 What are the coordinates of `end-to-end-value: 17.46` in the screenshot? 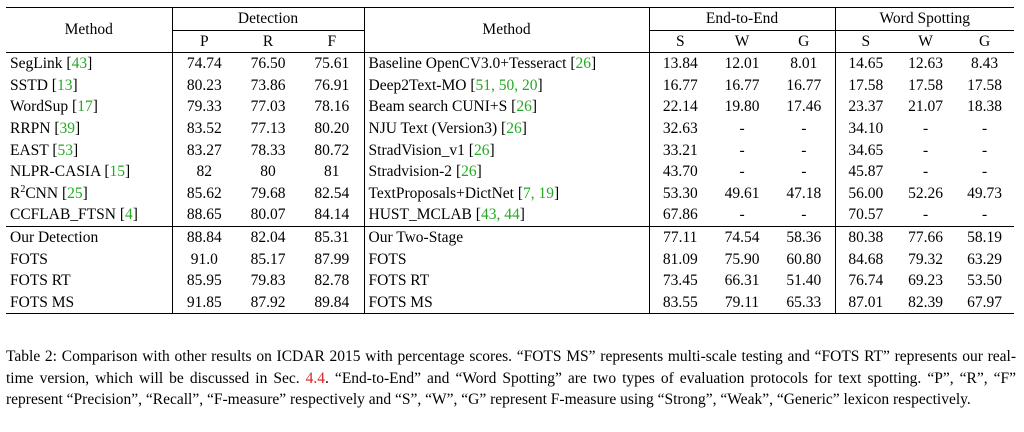 It's located at (804, 107).